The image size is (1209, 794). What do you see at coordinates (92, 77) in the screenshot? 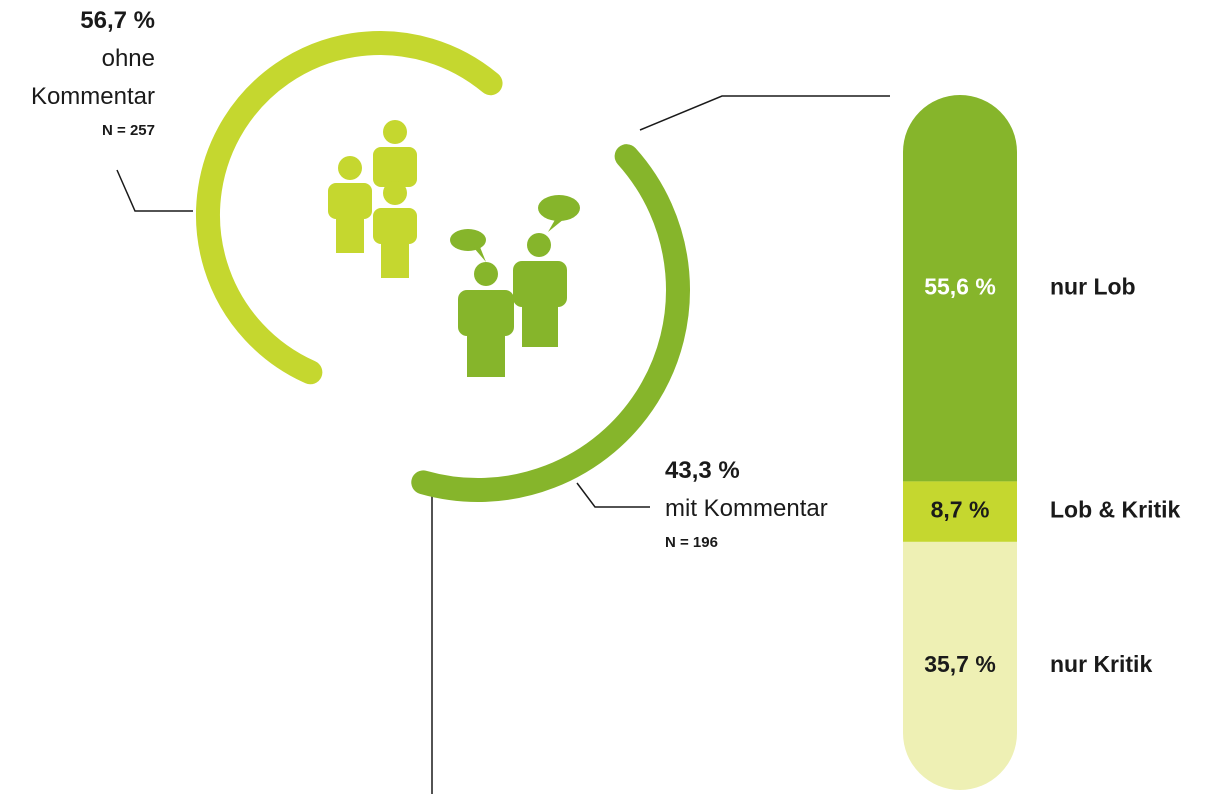
I see `category-label: ohne Kommentar` at bounding box center [92, 77].